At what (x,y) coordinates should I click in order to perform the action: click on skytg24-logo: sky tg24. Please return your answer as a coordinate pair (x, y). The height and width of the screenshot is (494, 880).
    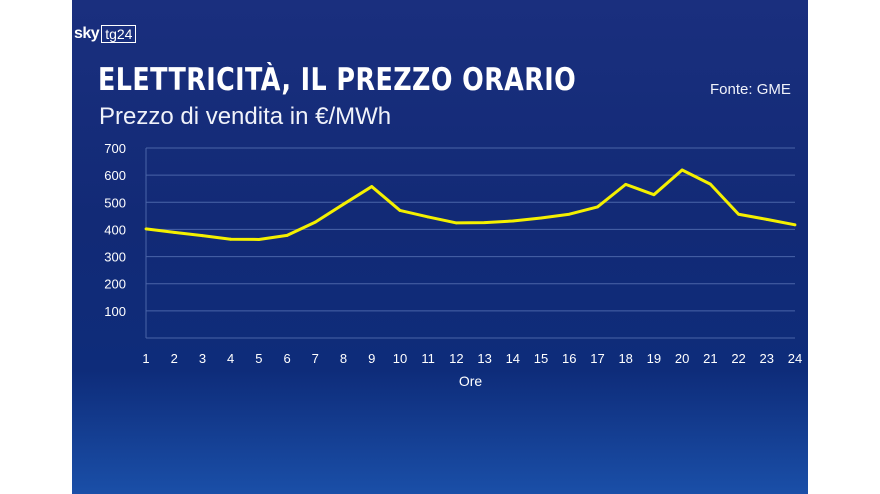
    Looking at the image, I should click on (105, 34).